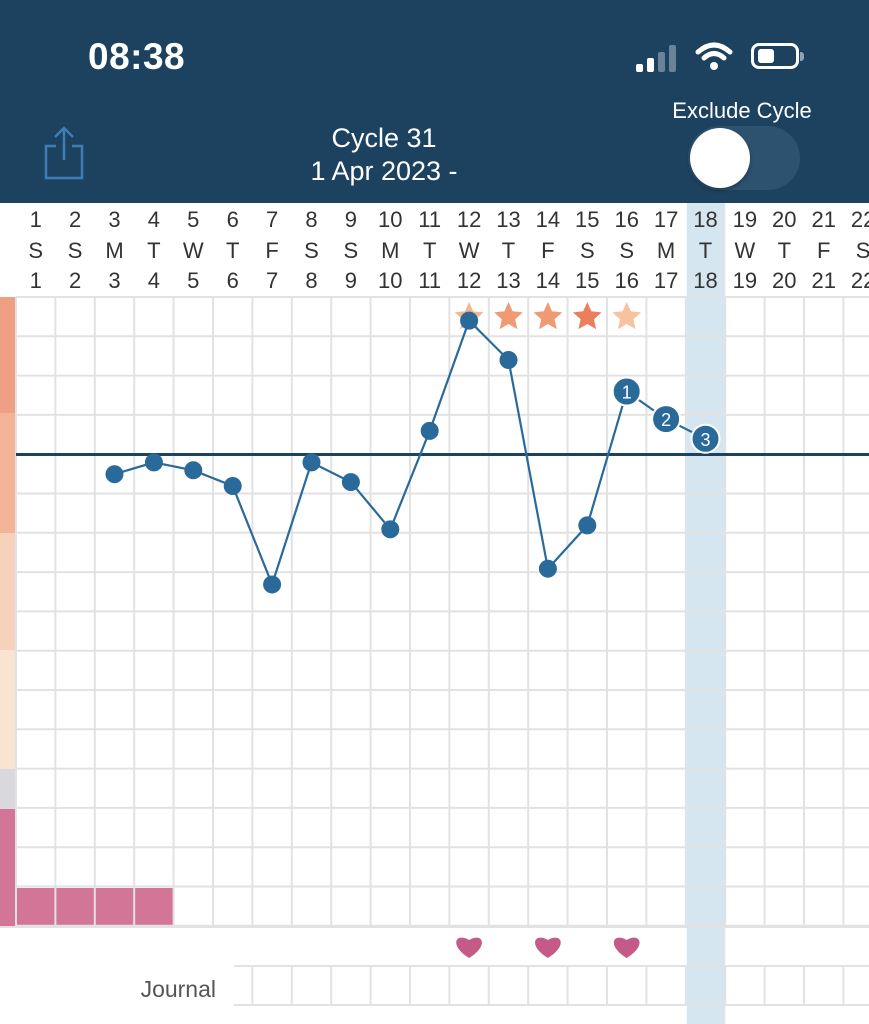  What do you see at coordinates (384, 155) in the screenshot?
I see `cycle-title: Cycle 31 1 Apr 2023 -` at bounding box center [384, 155].